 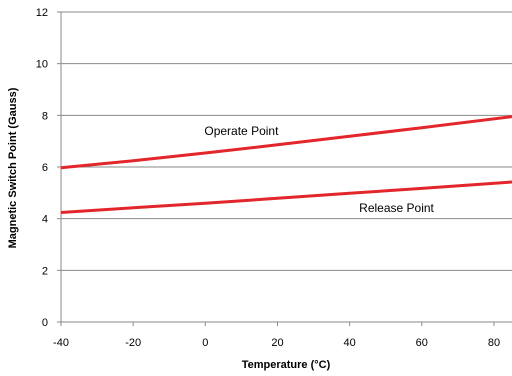 I want to click on y-tick-label: 2, so click(x=45, y=271).